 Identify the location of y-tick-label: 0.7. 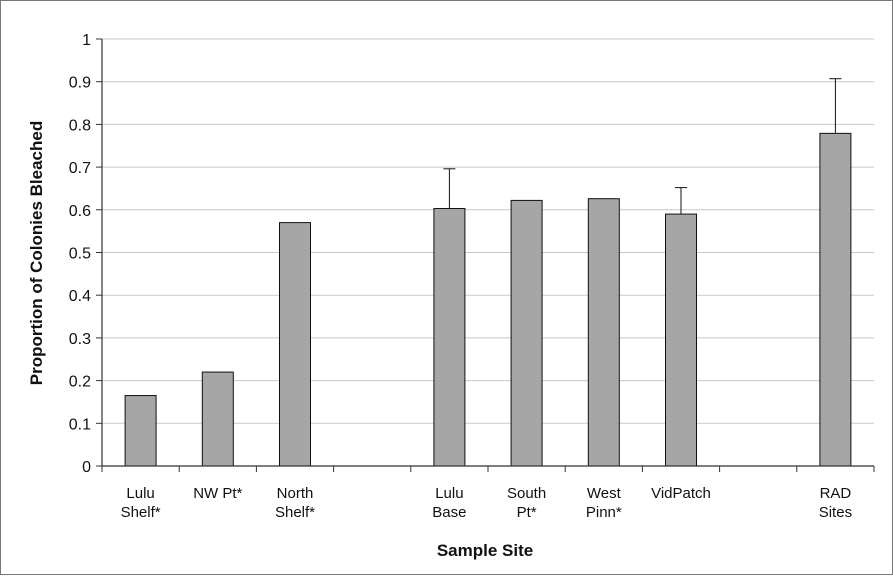
(80, 168).